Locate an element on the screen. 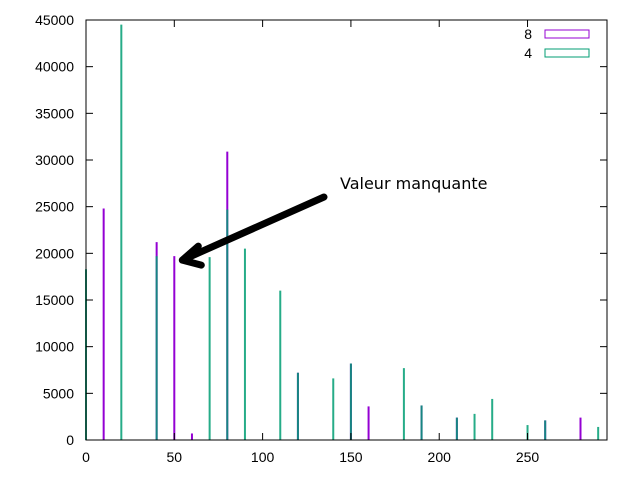 This screenshot has width=640, height=480. annotation-label: Valeur manquante is located at coordinates (414, 183).